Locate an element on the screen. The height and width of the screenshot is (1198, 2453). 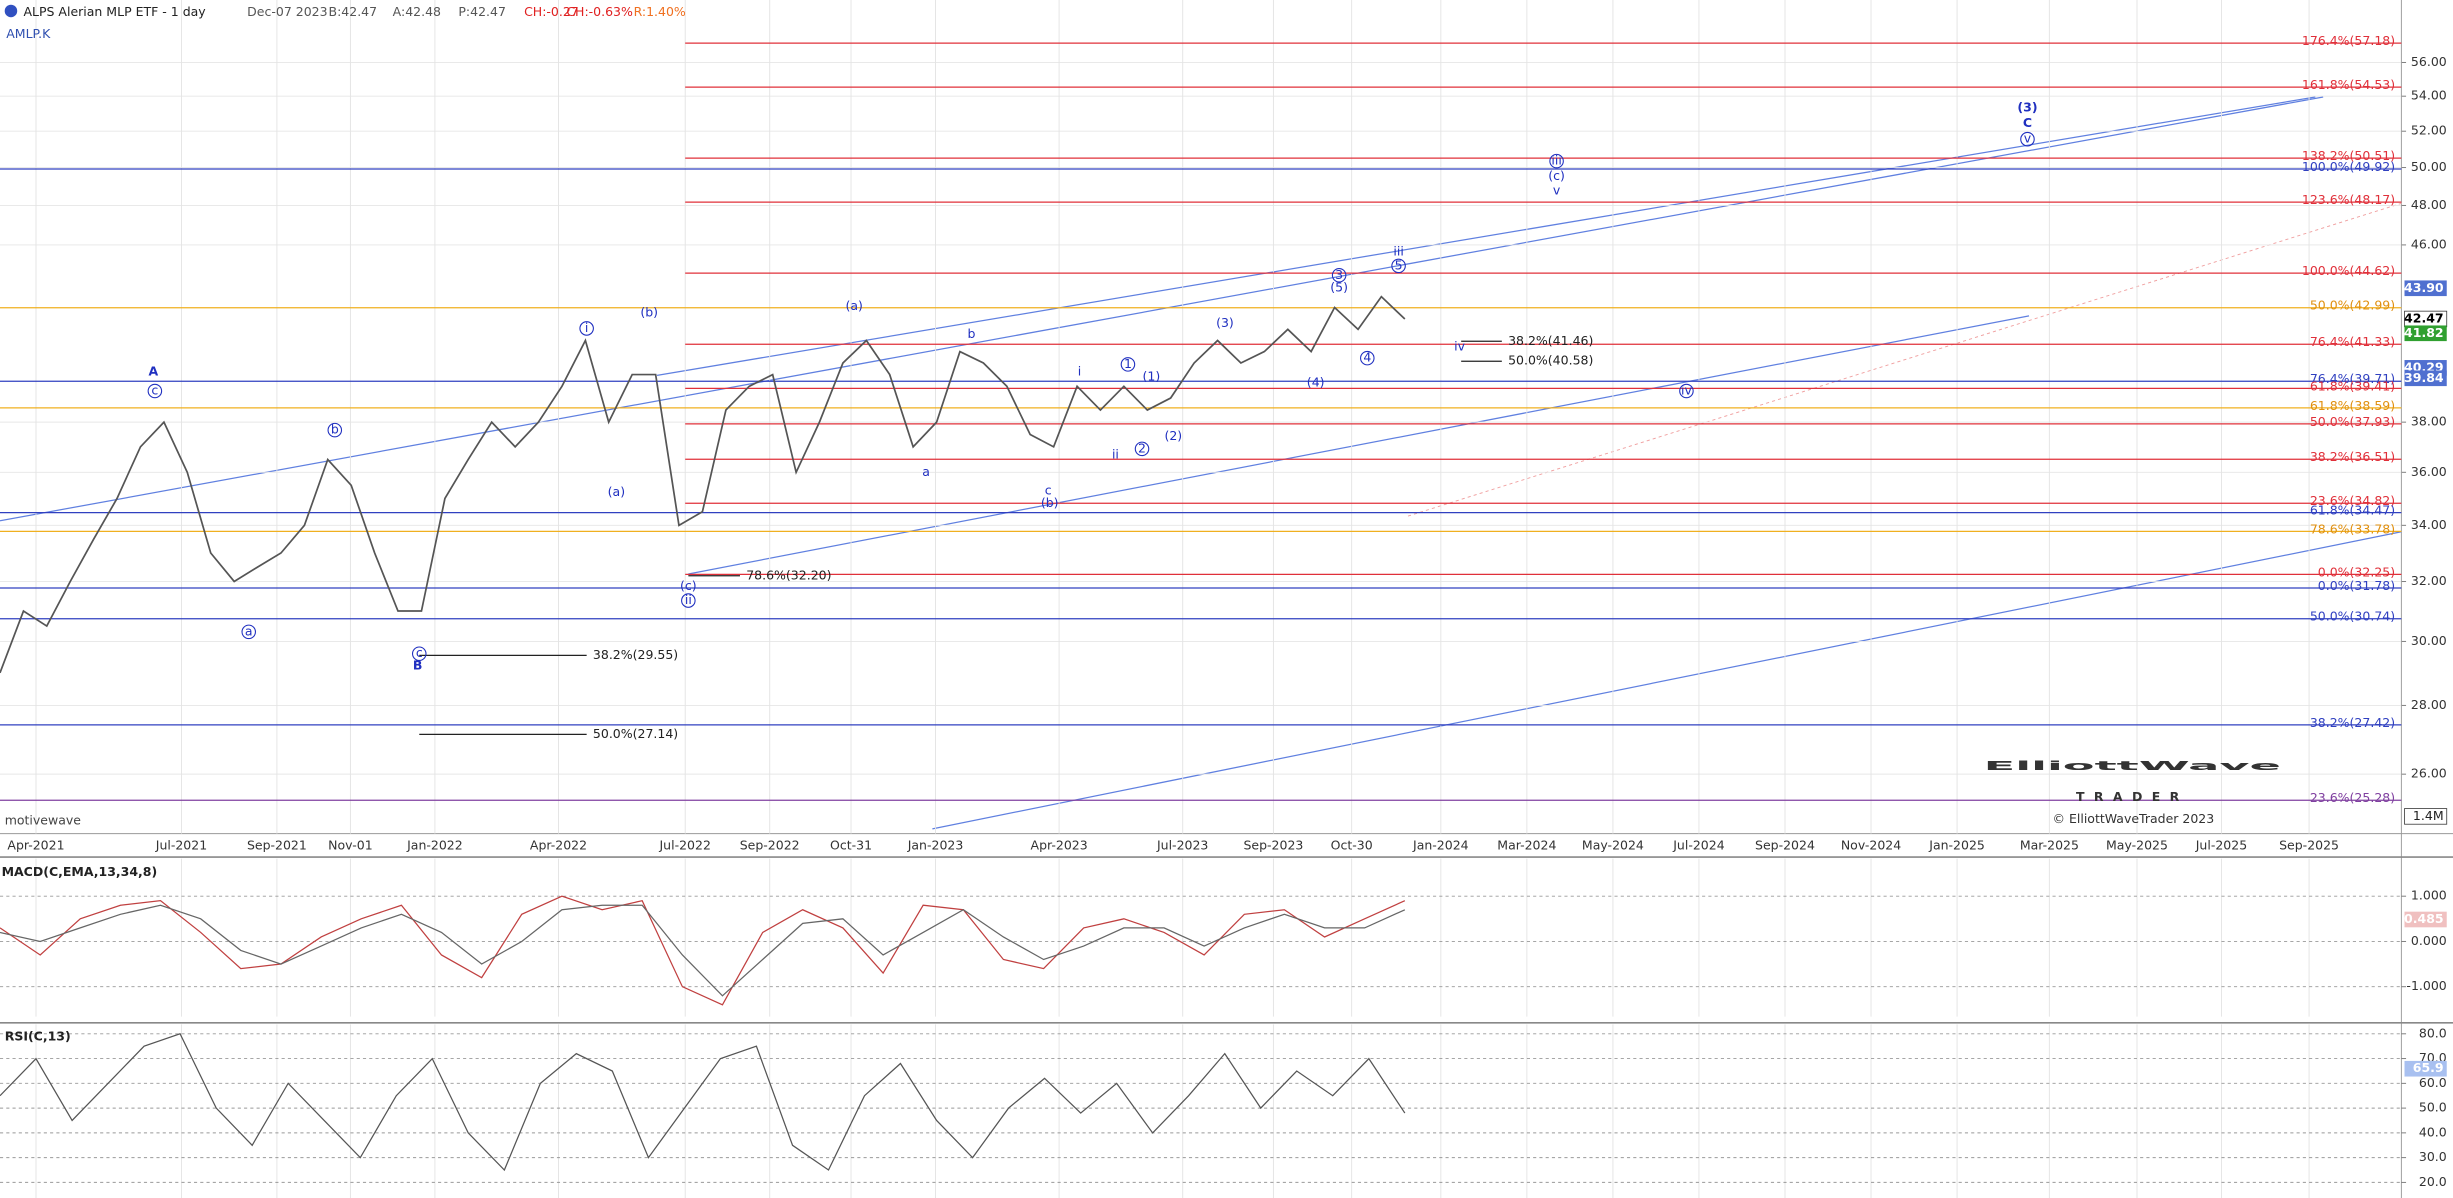
wave-label: 1 is located at coordinates (1128, 363).